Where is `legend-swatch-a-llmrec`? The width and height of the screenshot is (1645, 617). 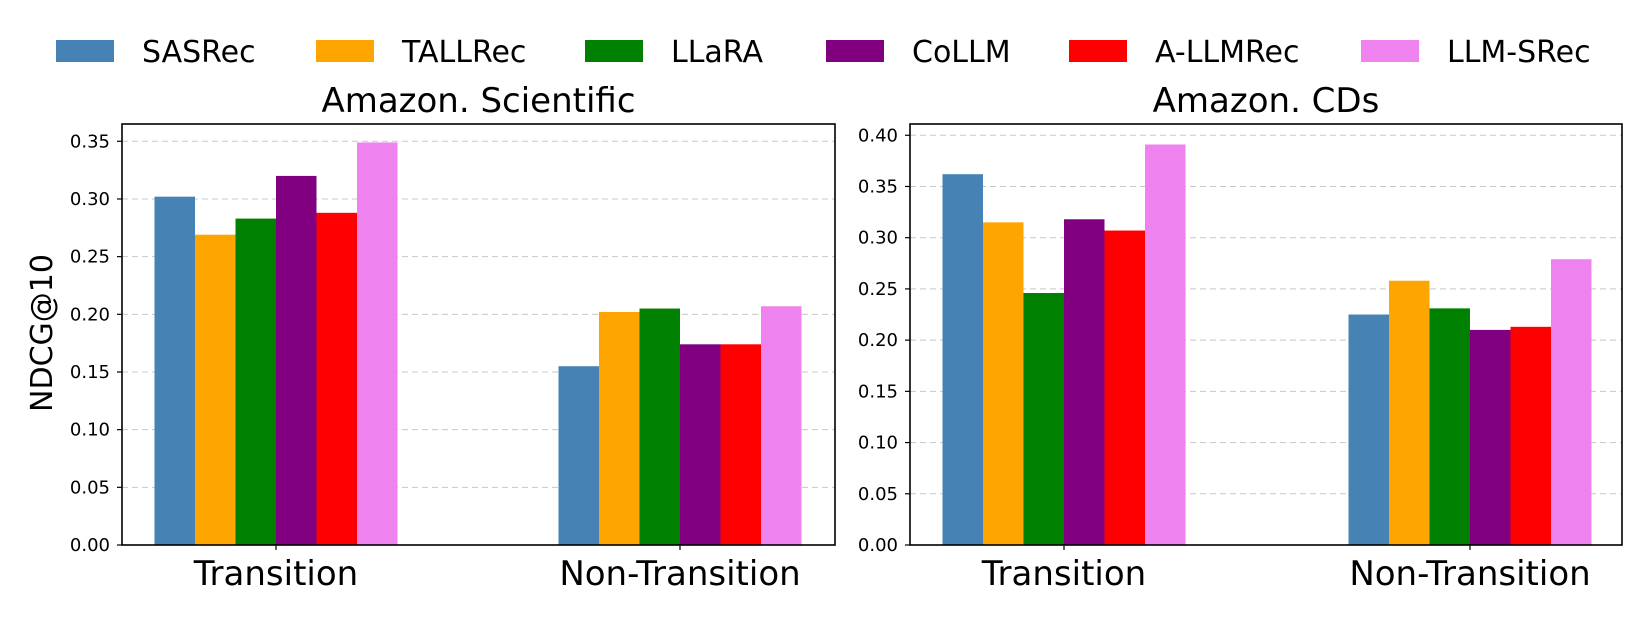 legend-swatch-a-llmrec is located at coordinates (1098, 51).